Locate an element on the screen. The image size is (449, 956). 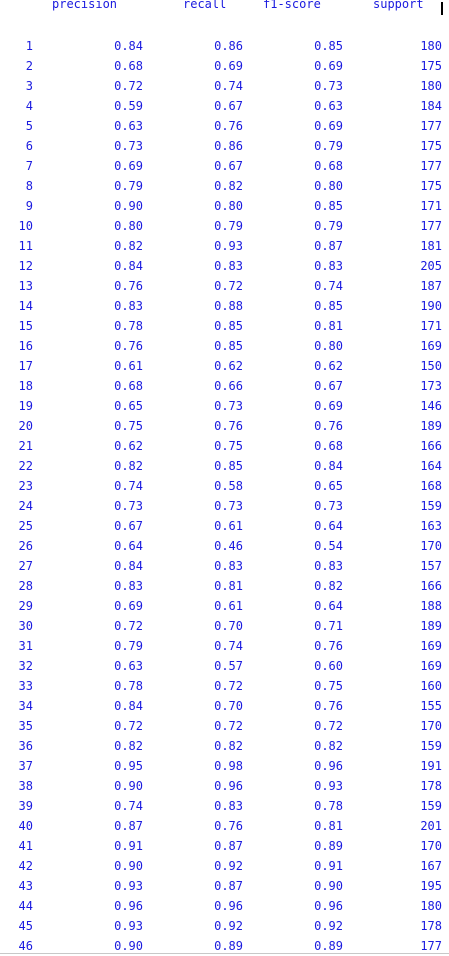
precision-value: 0.62 is located at coordinates (128, 446).